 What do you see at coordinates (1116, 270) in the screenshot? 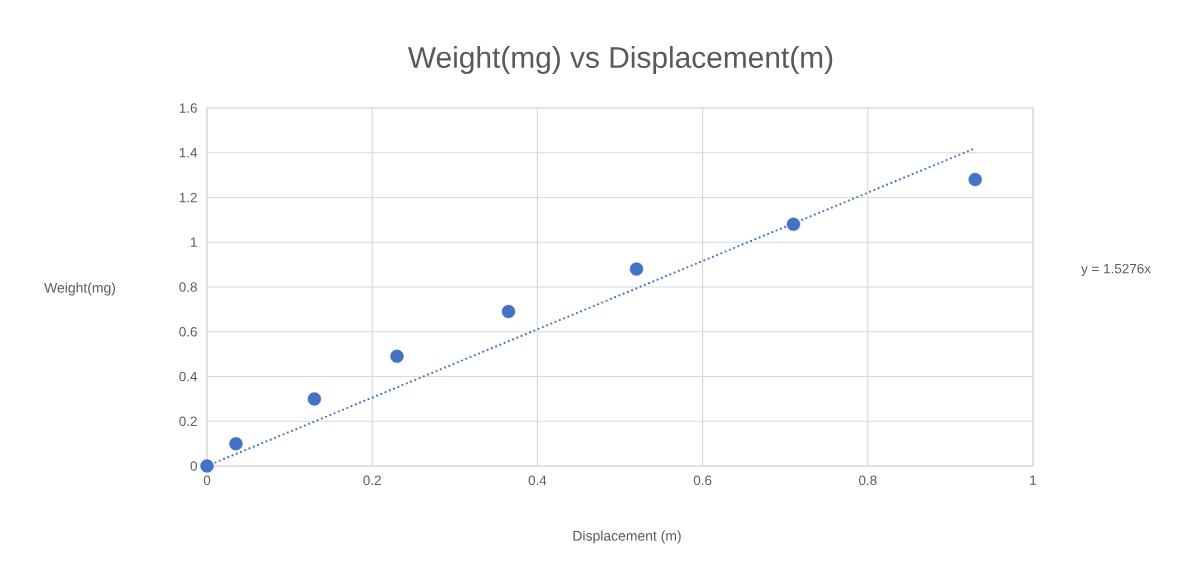
I see `text: y = 1.5276x` at bounding box center [1116, 270].